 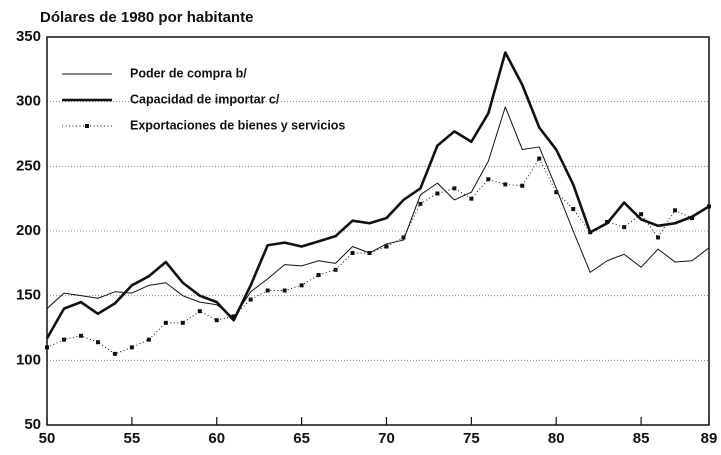 I want to click on legend-marker, so click(x=87, y=126).